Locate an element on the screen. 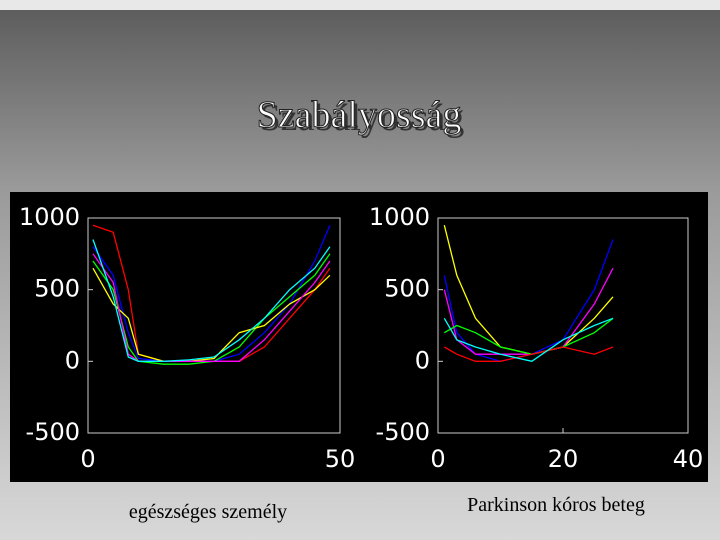  plot-frame is located at coordinates (214, 325).